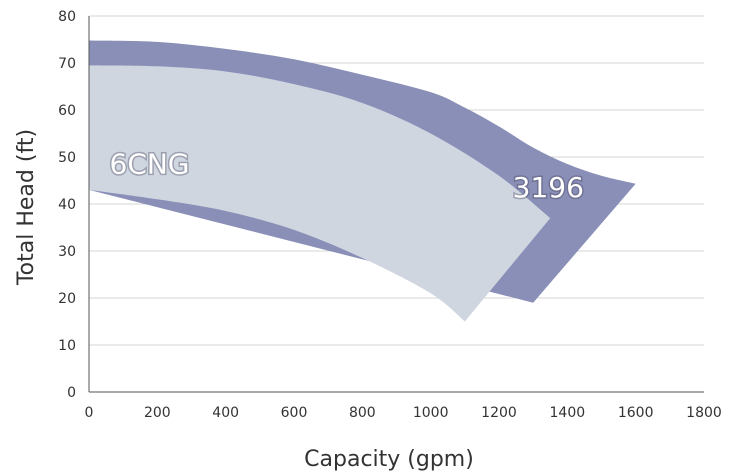 Image resolution: width=741 pixels, height=471 pixels. Describe the element at coordinates (67, 111) in the screenshot. I see `y-tick-60: 60` at that location.